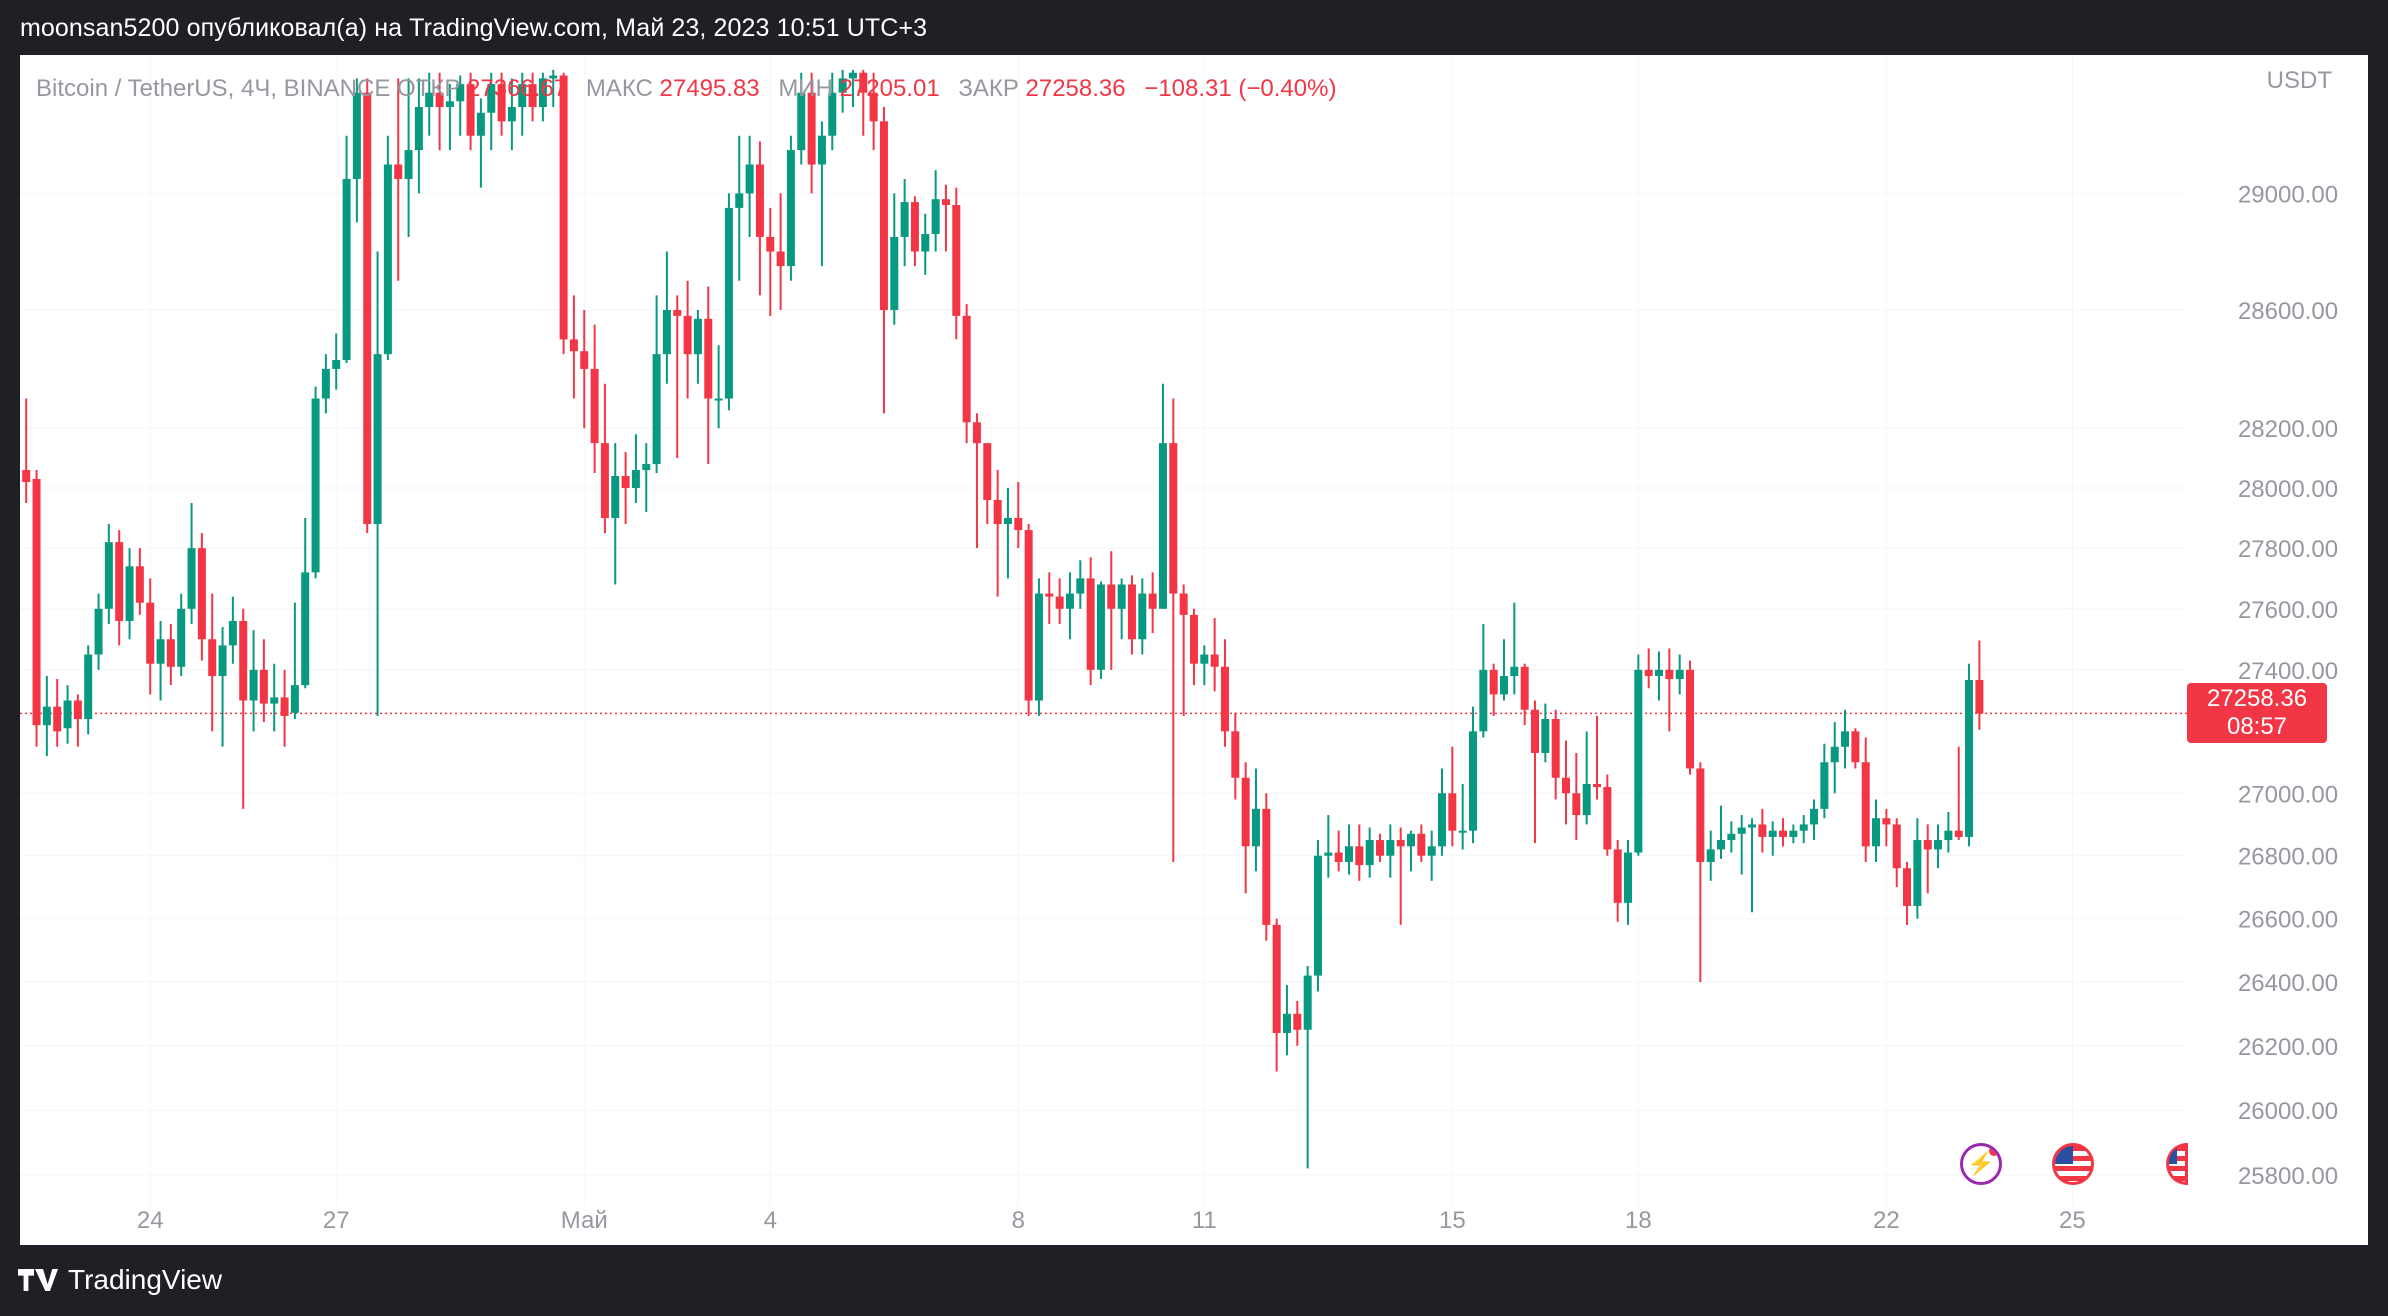 The image size is (2388, 1316). Describe the element at coordinates (1981, 1164) in the screenshot. I see `lightning-icon` at that location.